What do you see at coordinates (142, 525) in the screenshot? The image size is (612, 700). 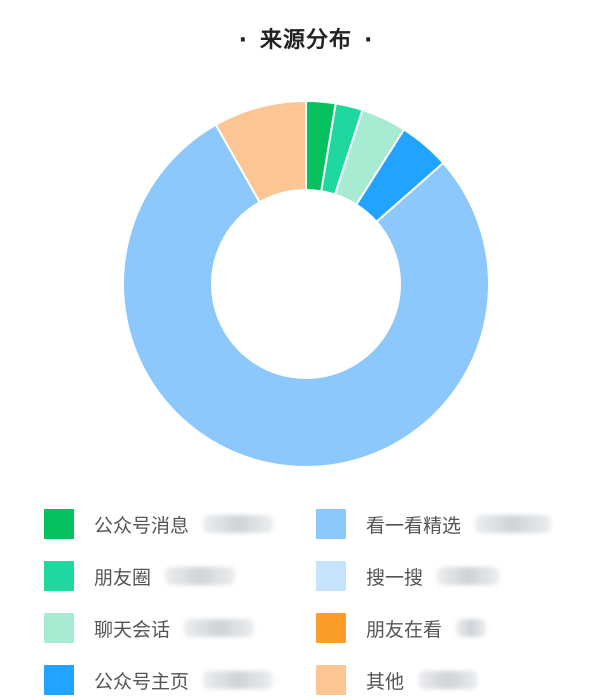 I see `legend-label: 公众号消息` at bounding box center [142, 525].